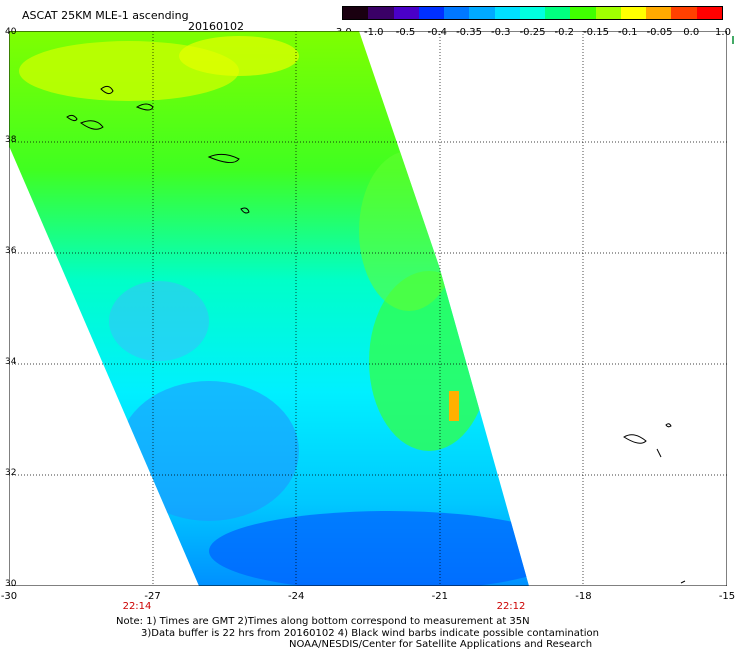 The image size is (740, 650). Describe the element at coordinates (11, 32) in the screenshot. I see `lat-label: 40` at that location.